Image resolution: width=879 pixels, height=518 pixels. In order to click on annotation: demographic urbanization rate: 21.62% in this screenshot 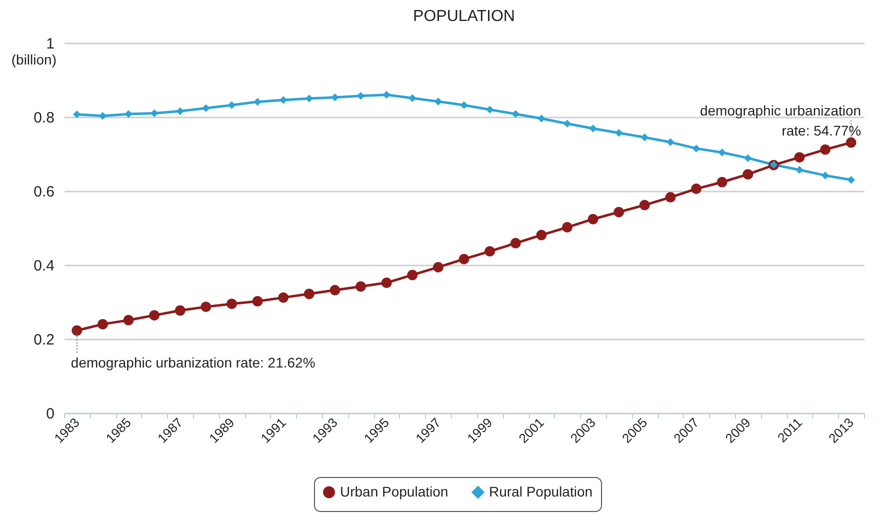, I will do `click(193, 362)`.